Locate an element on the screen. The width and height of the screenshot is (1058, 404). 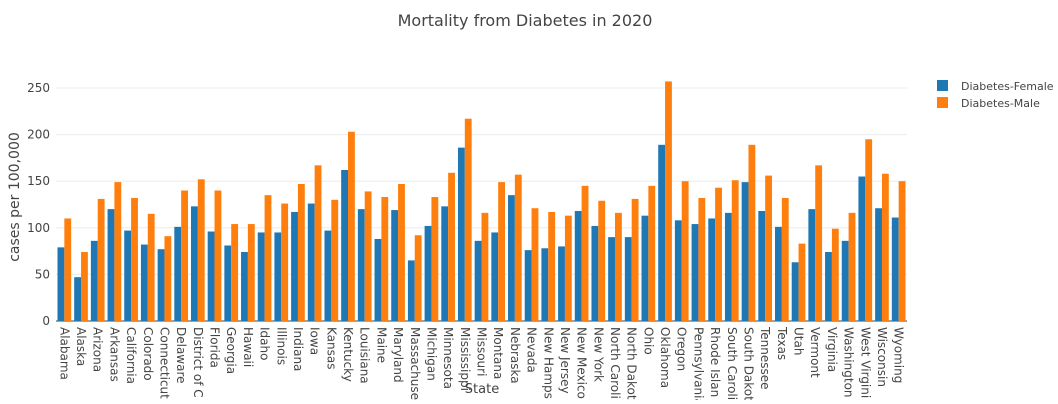
legend-label-male: Diabetes-Male is located at coordinates (1000, 103).